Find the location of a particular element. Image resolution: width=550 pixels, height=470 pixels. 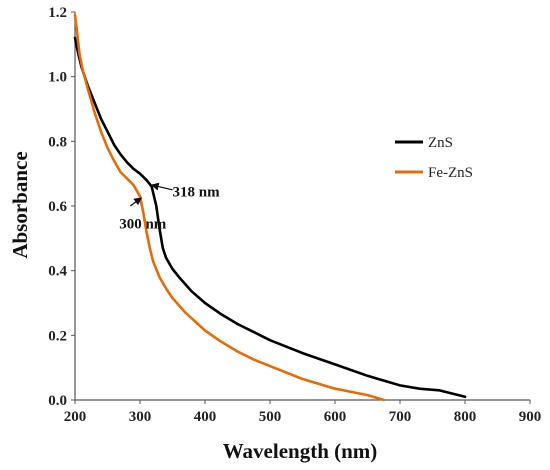

x-tick-label: 700 is located at coordinates (400, 417).